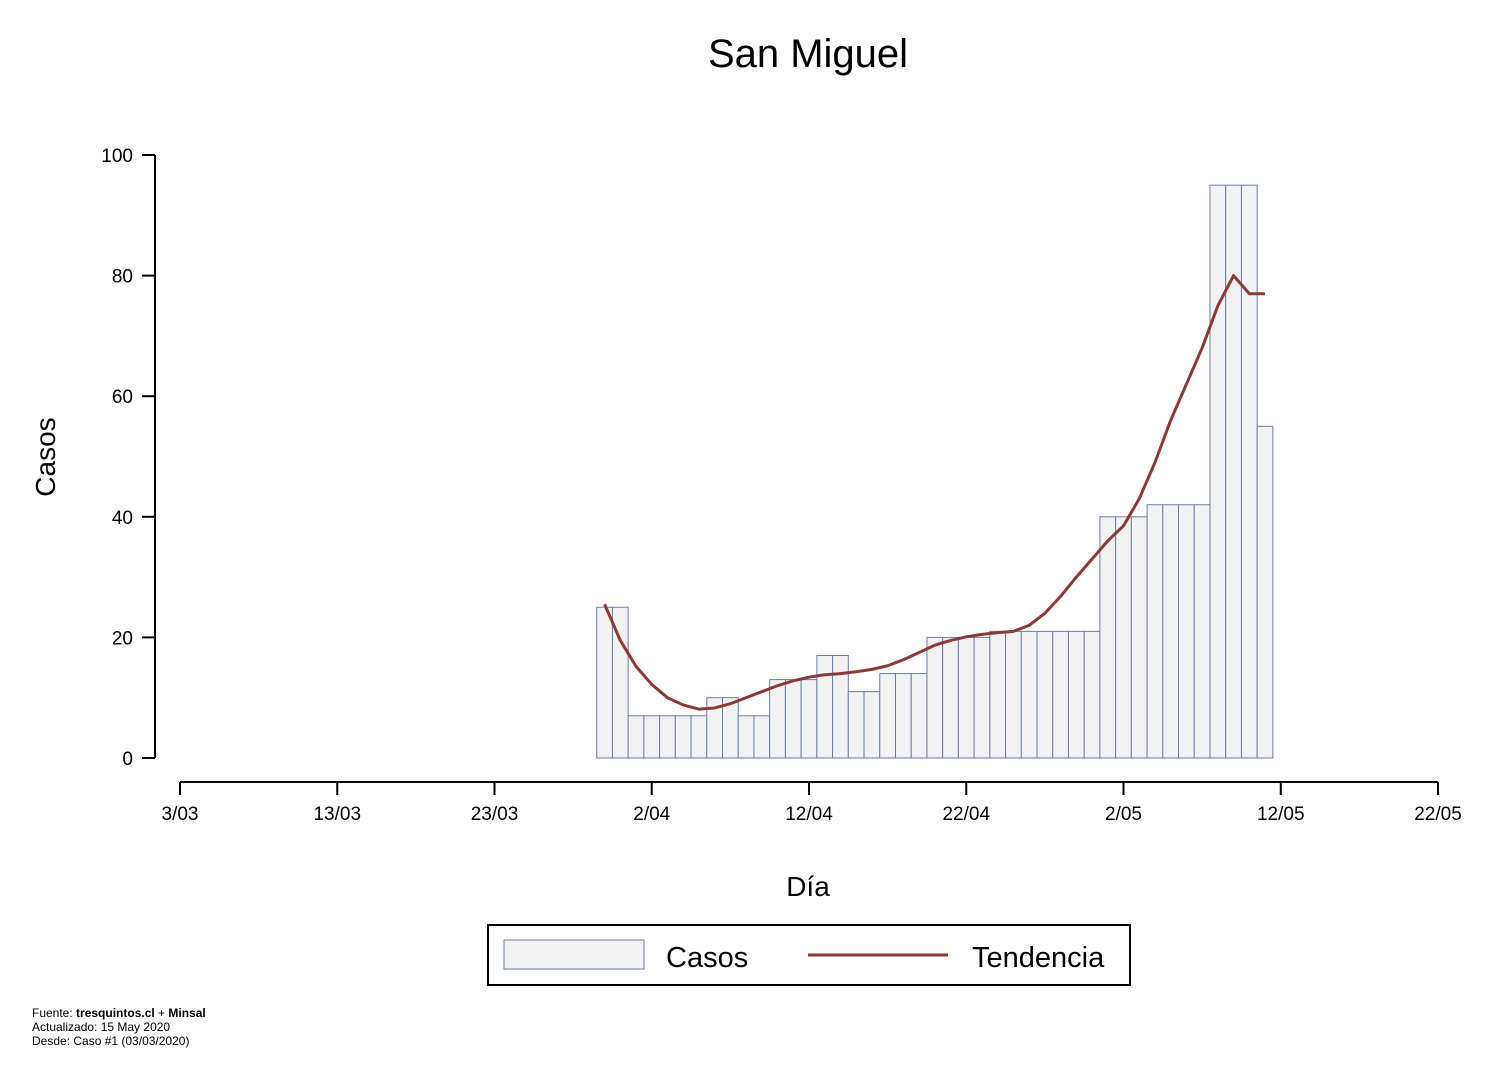  I want to click on footer-since: Desde: Caso #1 (03/03/2020), so click(111, 1041).